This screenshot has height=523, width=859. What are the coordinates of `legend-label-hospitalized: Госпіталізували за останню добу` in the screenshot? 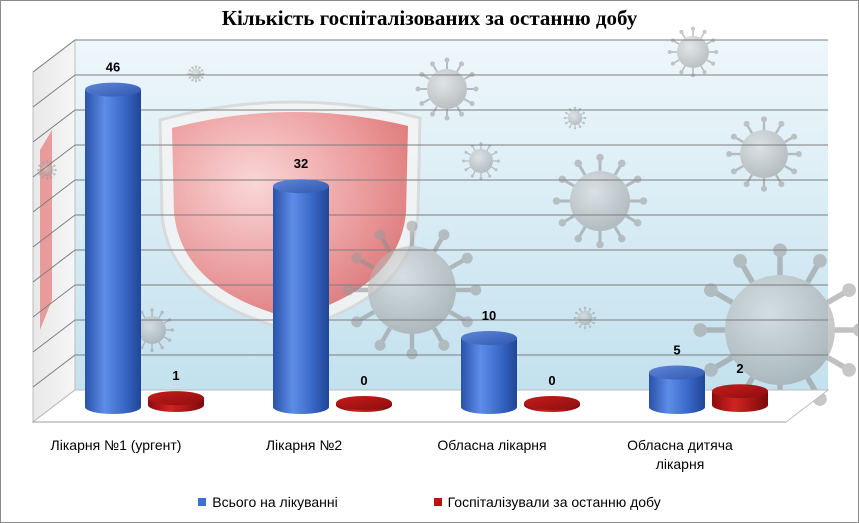 It's located at (554, 502).